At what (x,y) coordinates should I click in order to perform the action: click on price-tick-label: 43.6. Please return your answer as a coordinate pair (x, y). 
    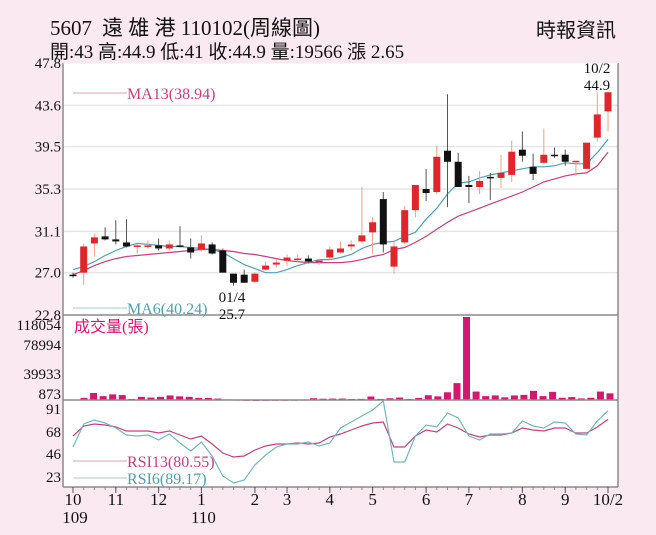
    Looking at the image, I should click on (48, 106).